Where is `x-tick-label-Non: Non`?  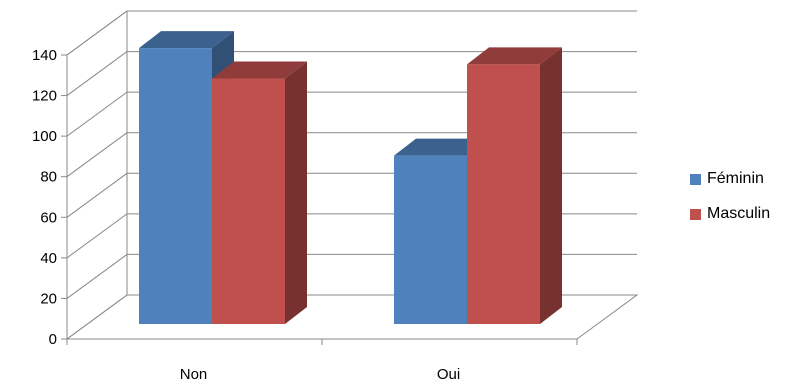
x-tick-label-Non: Non is located at coordinates (194, 374).